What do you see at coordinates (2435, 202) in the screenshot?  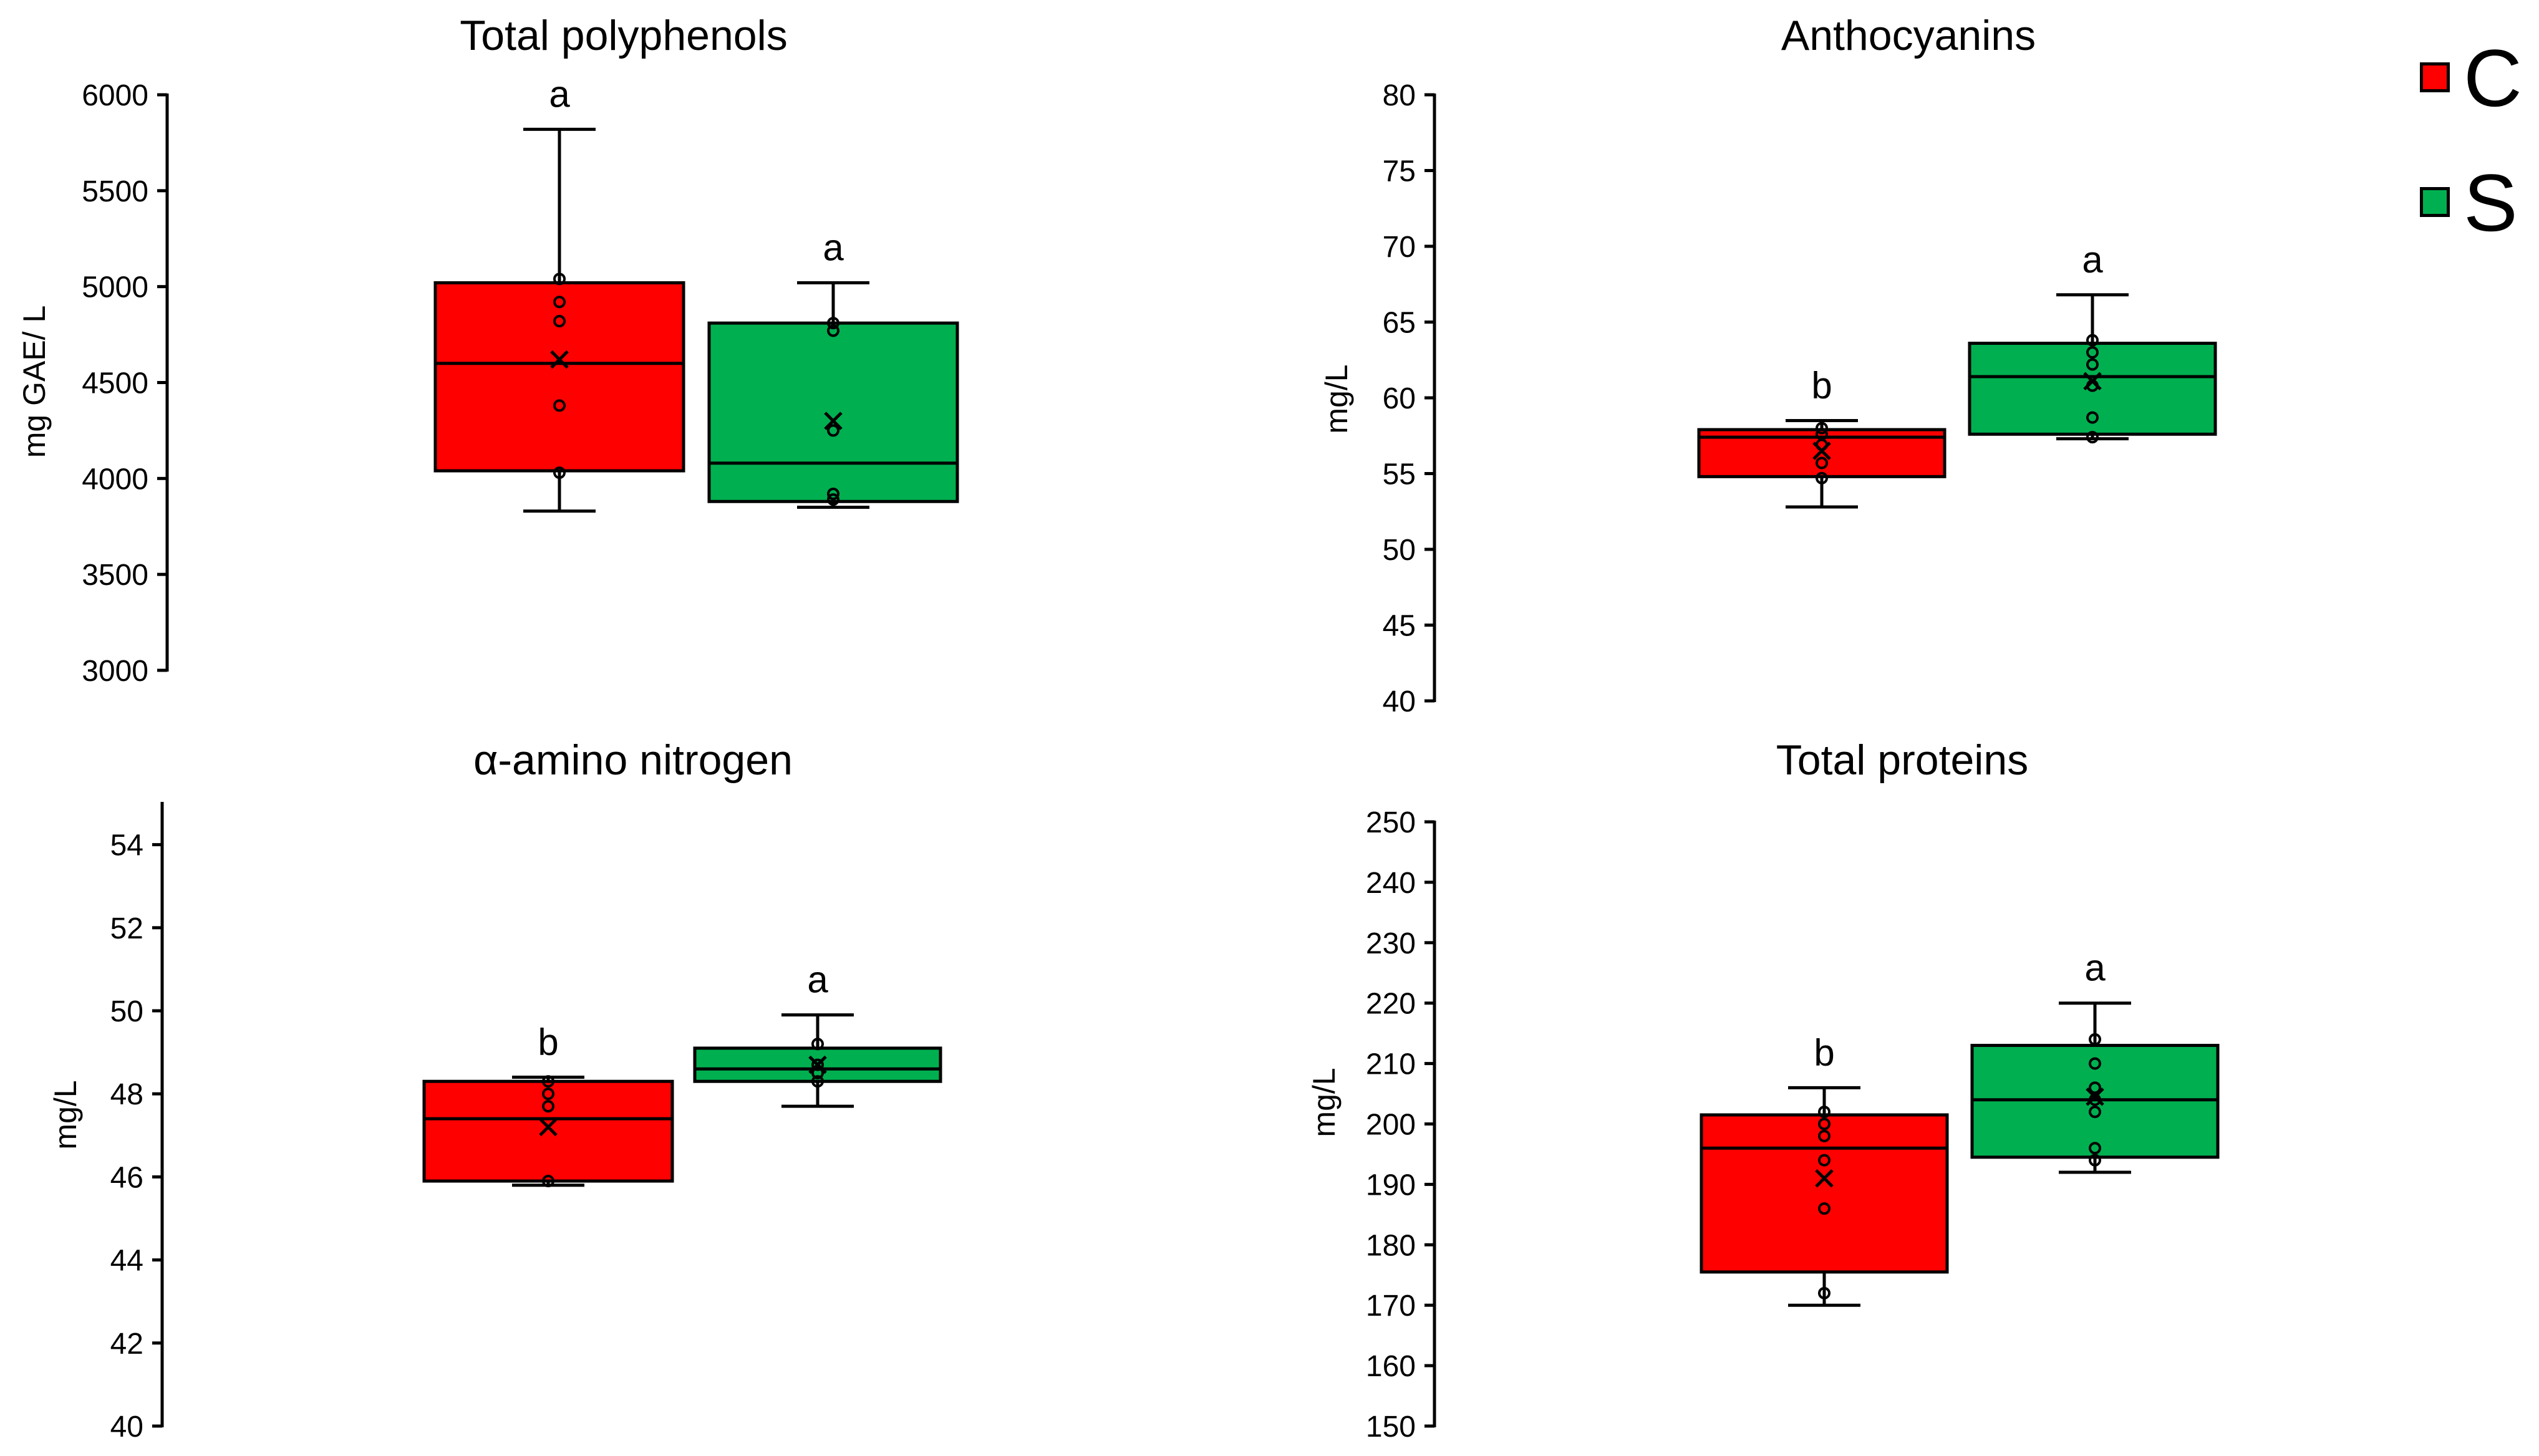 I see `legend-swatch-s` at bounding box center [2435, 202].